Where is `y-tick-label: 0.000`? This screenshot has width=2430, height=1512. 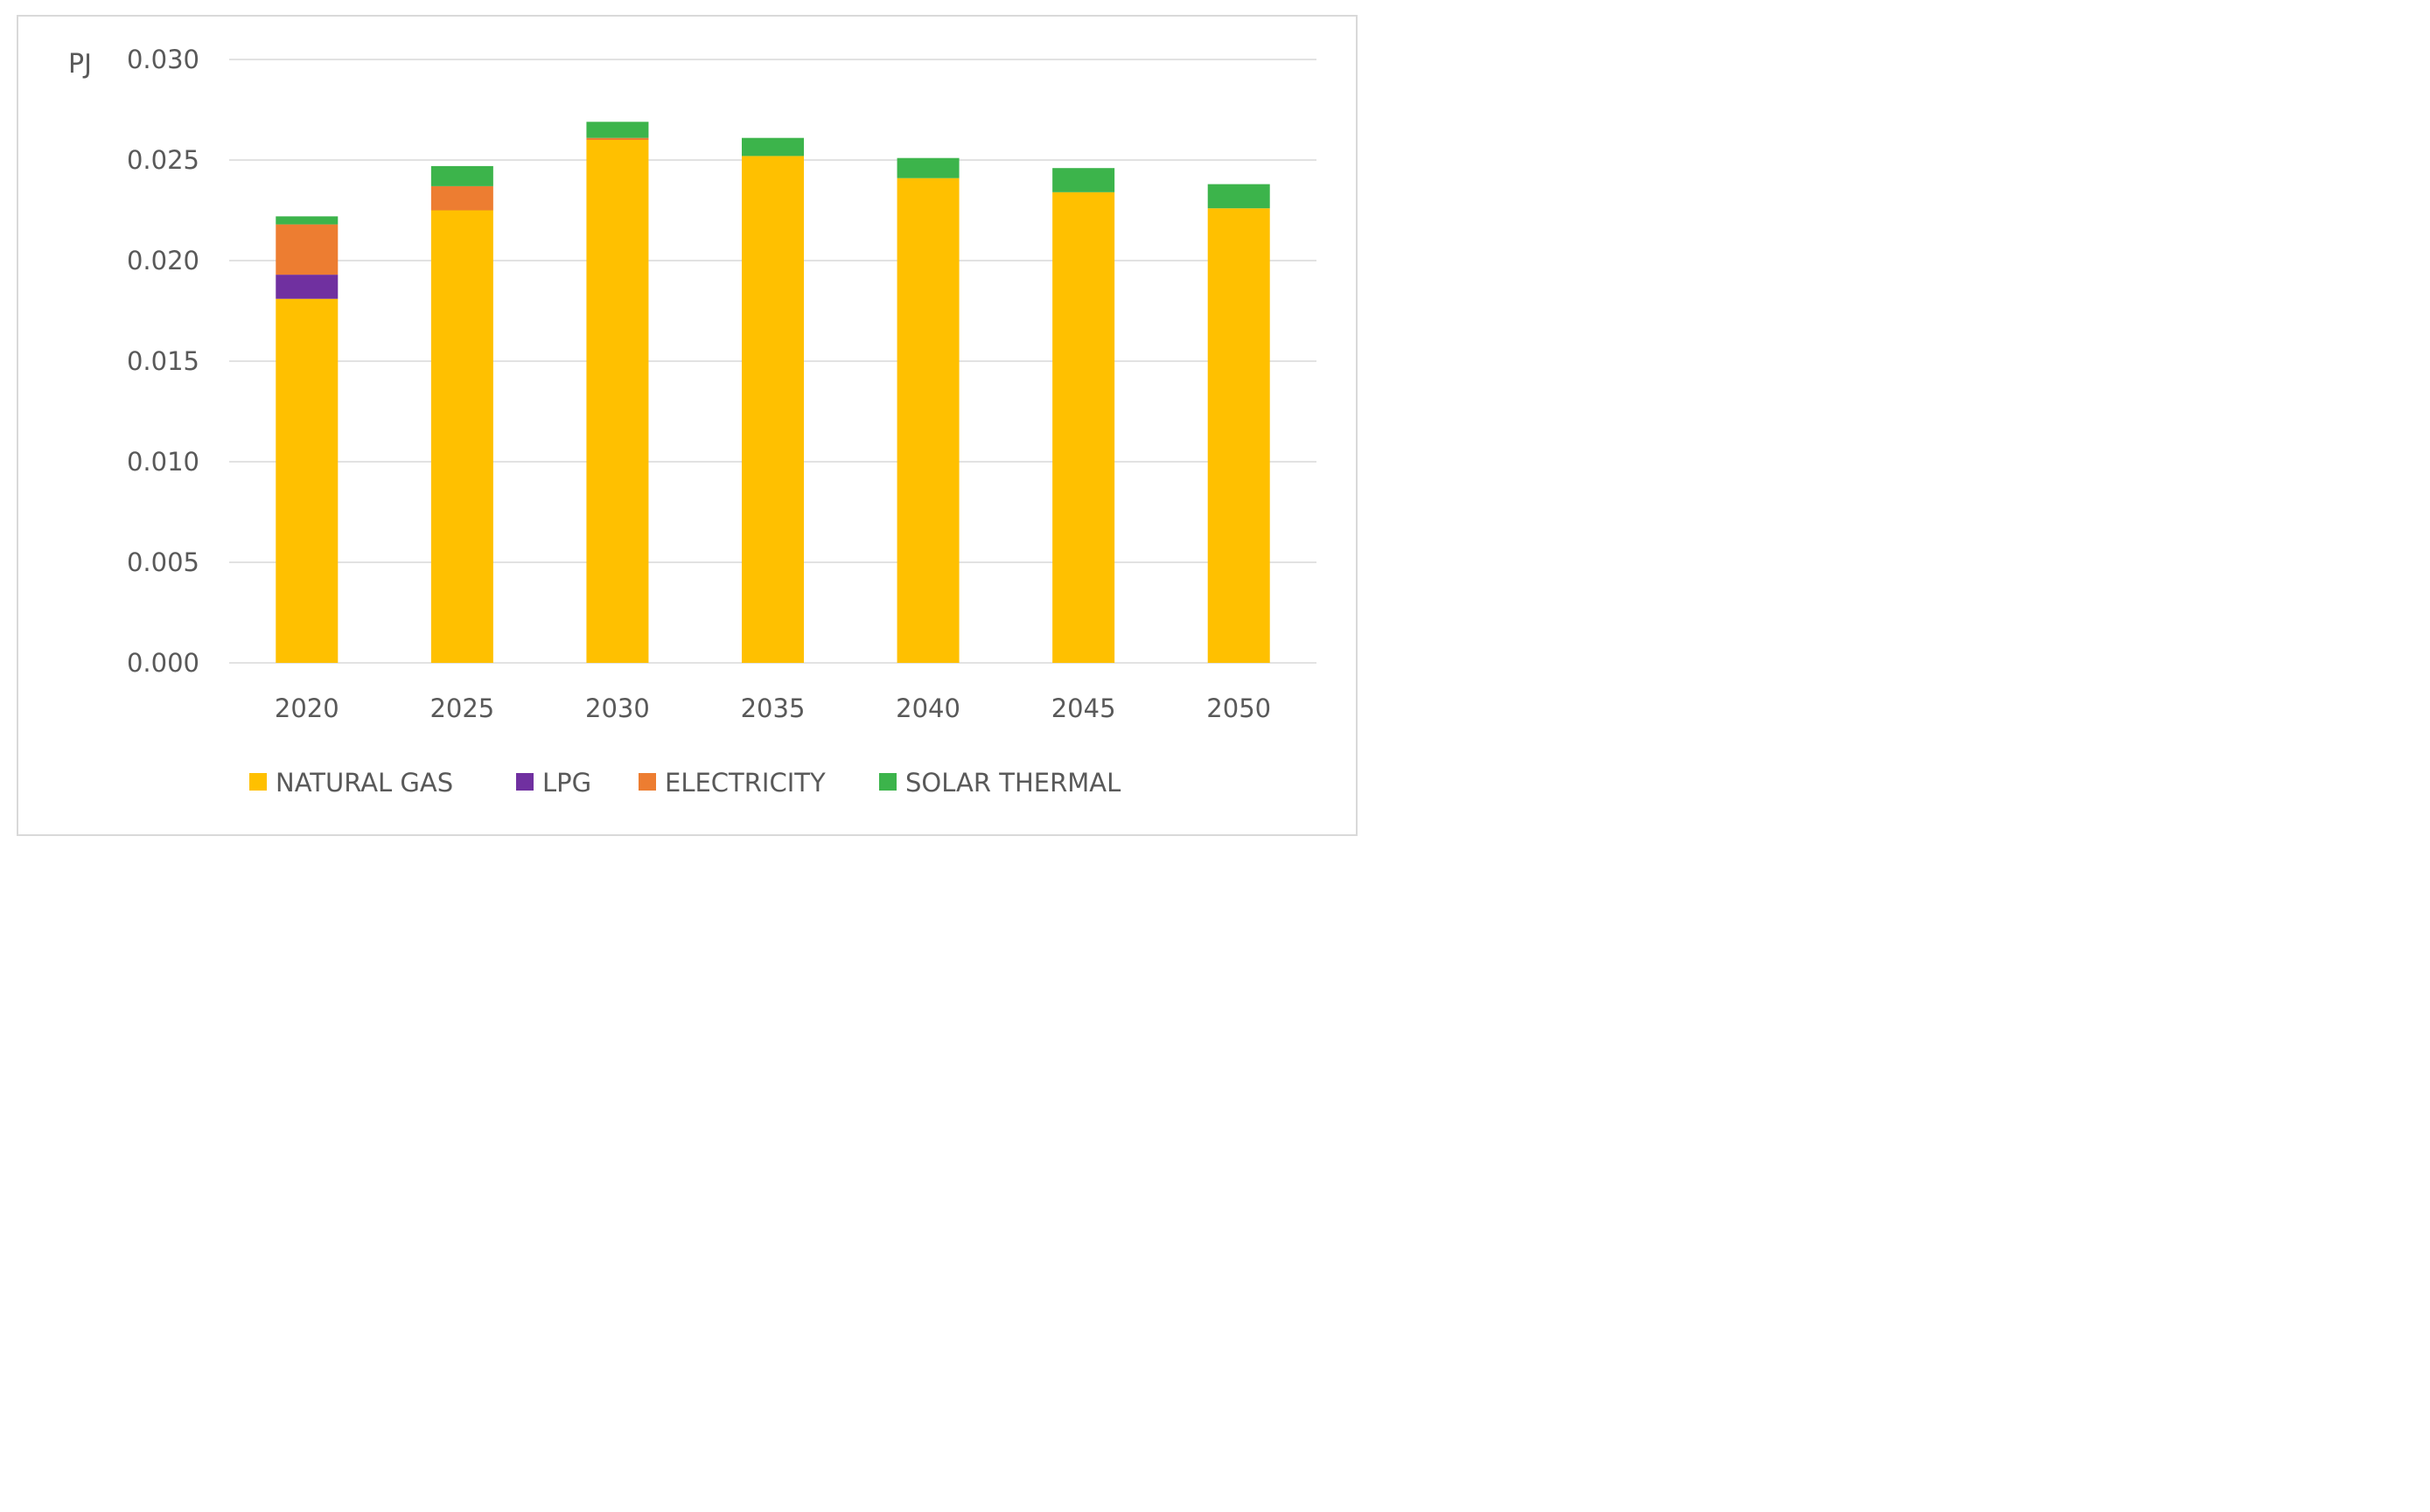
y-tick-label: 0.000 is located at coordinates (163, 663).